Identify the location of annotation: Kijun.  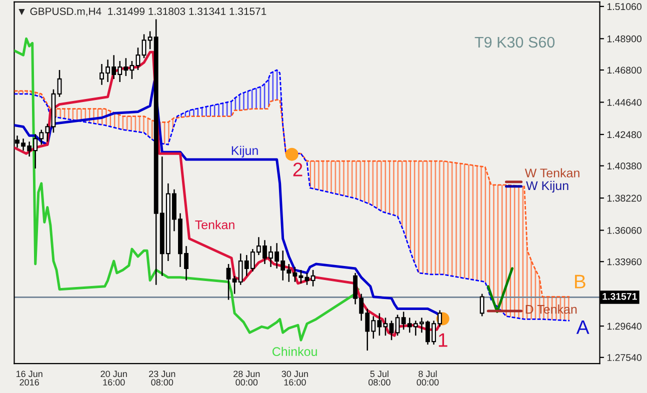
(245, 152).